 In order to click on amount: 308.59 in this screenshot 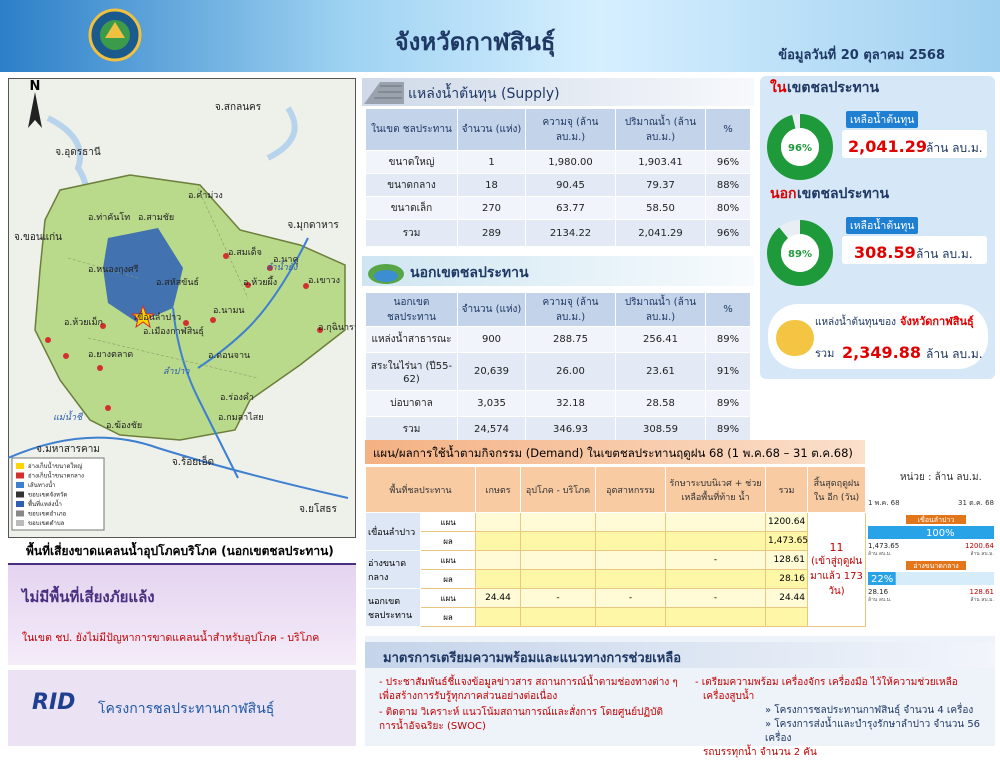, I will do `click(885, 252)`.